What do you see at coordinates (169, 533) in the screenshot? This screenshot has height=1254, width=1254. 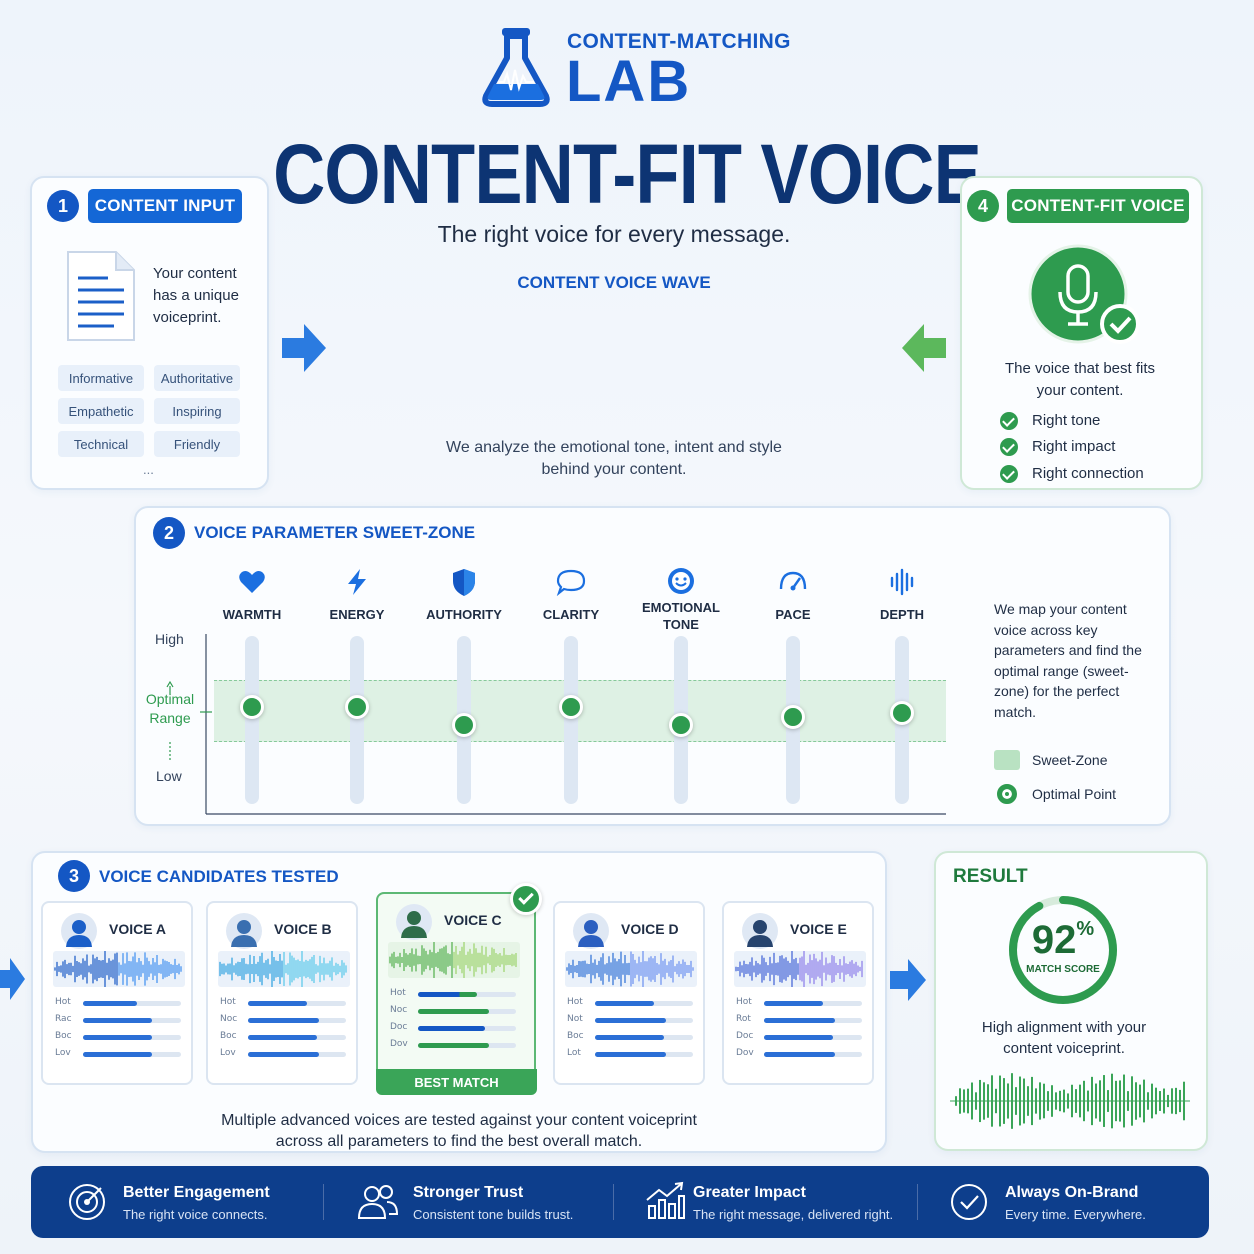 I see `step-number-2: 2` at bounding box center [169, 533].